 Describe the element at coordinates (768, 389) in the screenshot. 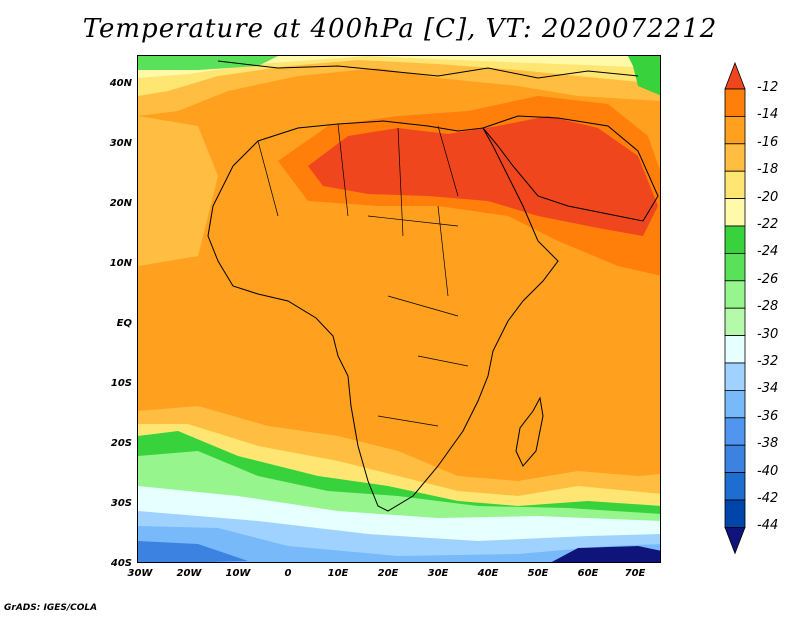

I see `colorbar-label: -34` at that location.